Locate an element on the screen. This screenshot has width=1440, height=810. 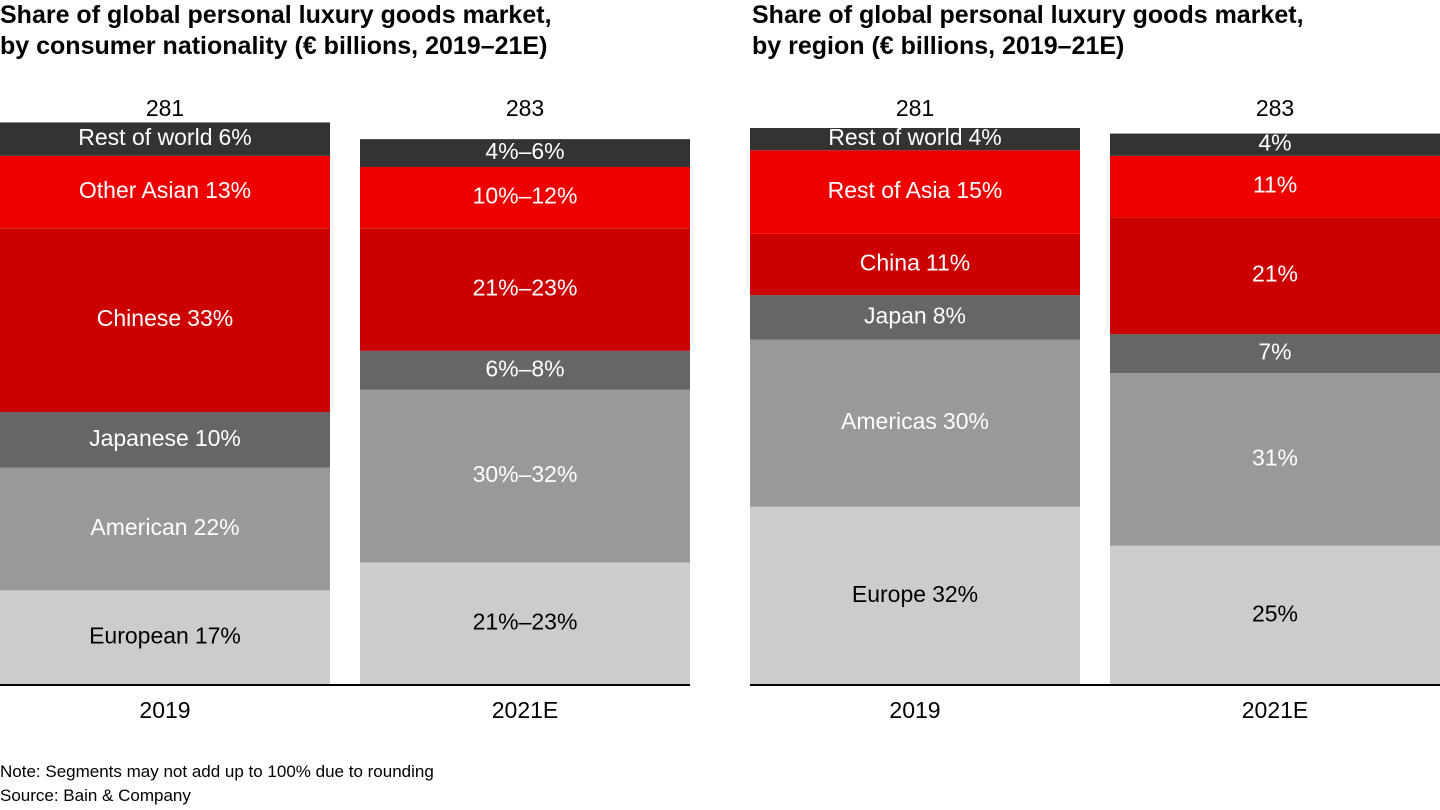
value-label: 31% is located at coordinates (1275, 457).